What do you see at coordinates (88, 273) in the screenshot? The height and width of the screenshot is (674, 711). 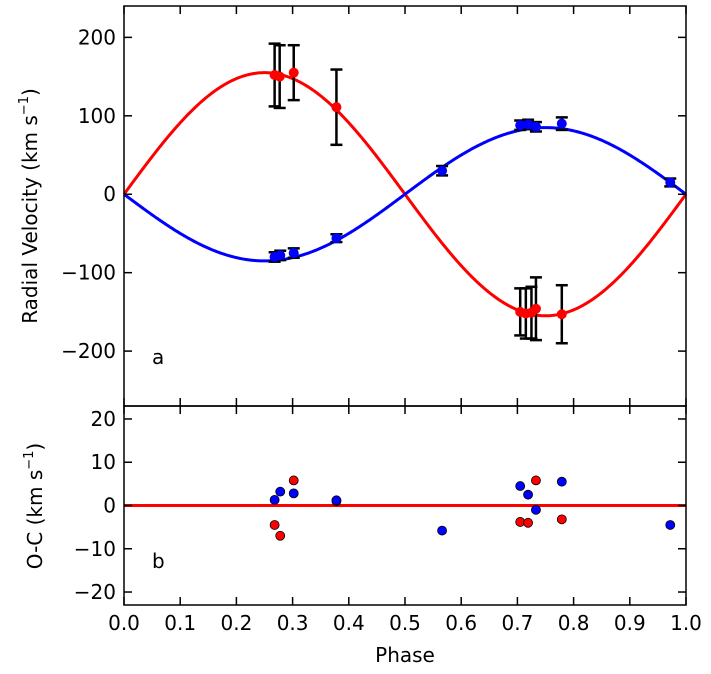 I see `panel-a-ytick-label: −100` at bounding box center [88, 273].